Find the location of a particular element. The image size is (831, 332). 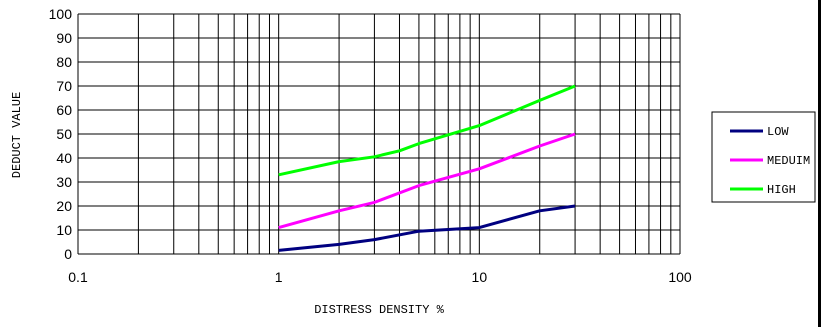

y-tick-label: 0 is located at coordinates (68, 254).